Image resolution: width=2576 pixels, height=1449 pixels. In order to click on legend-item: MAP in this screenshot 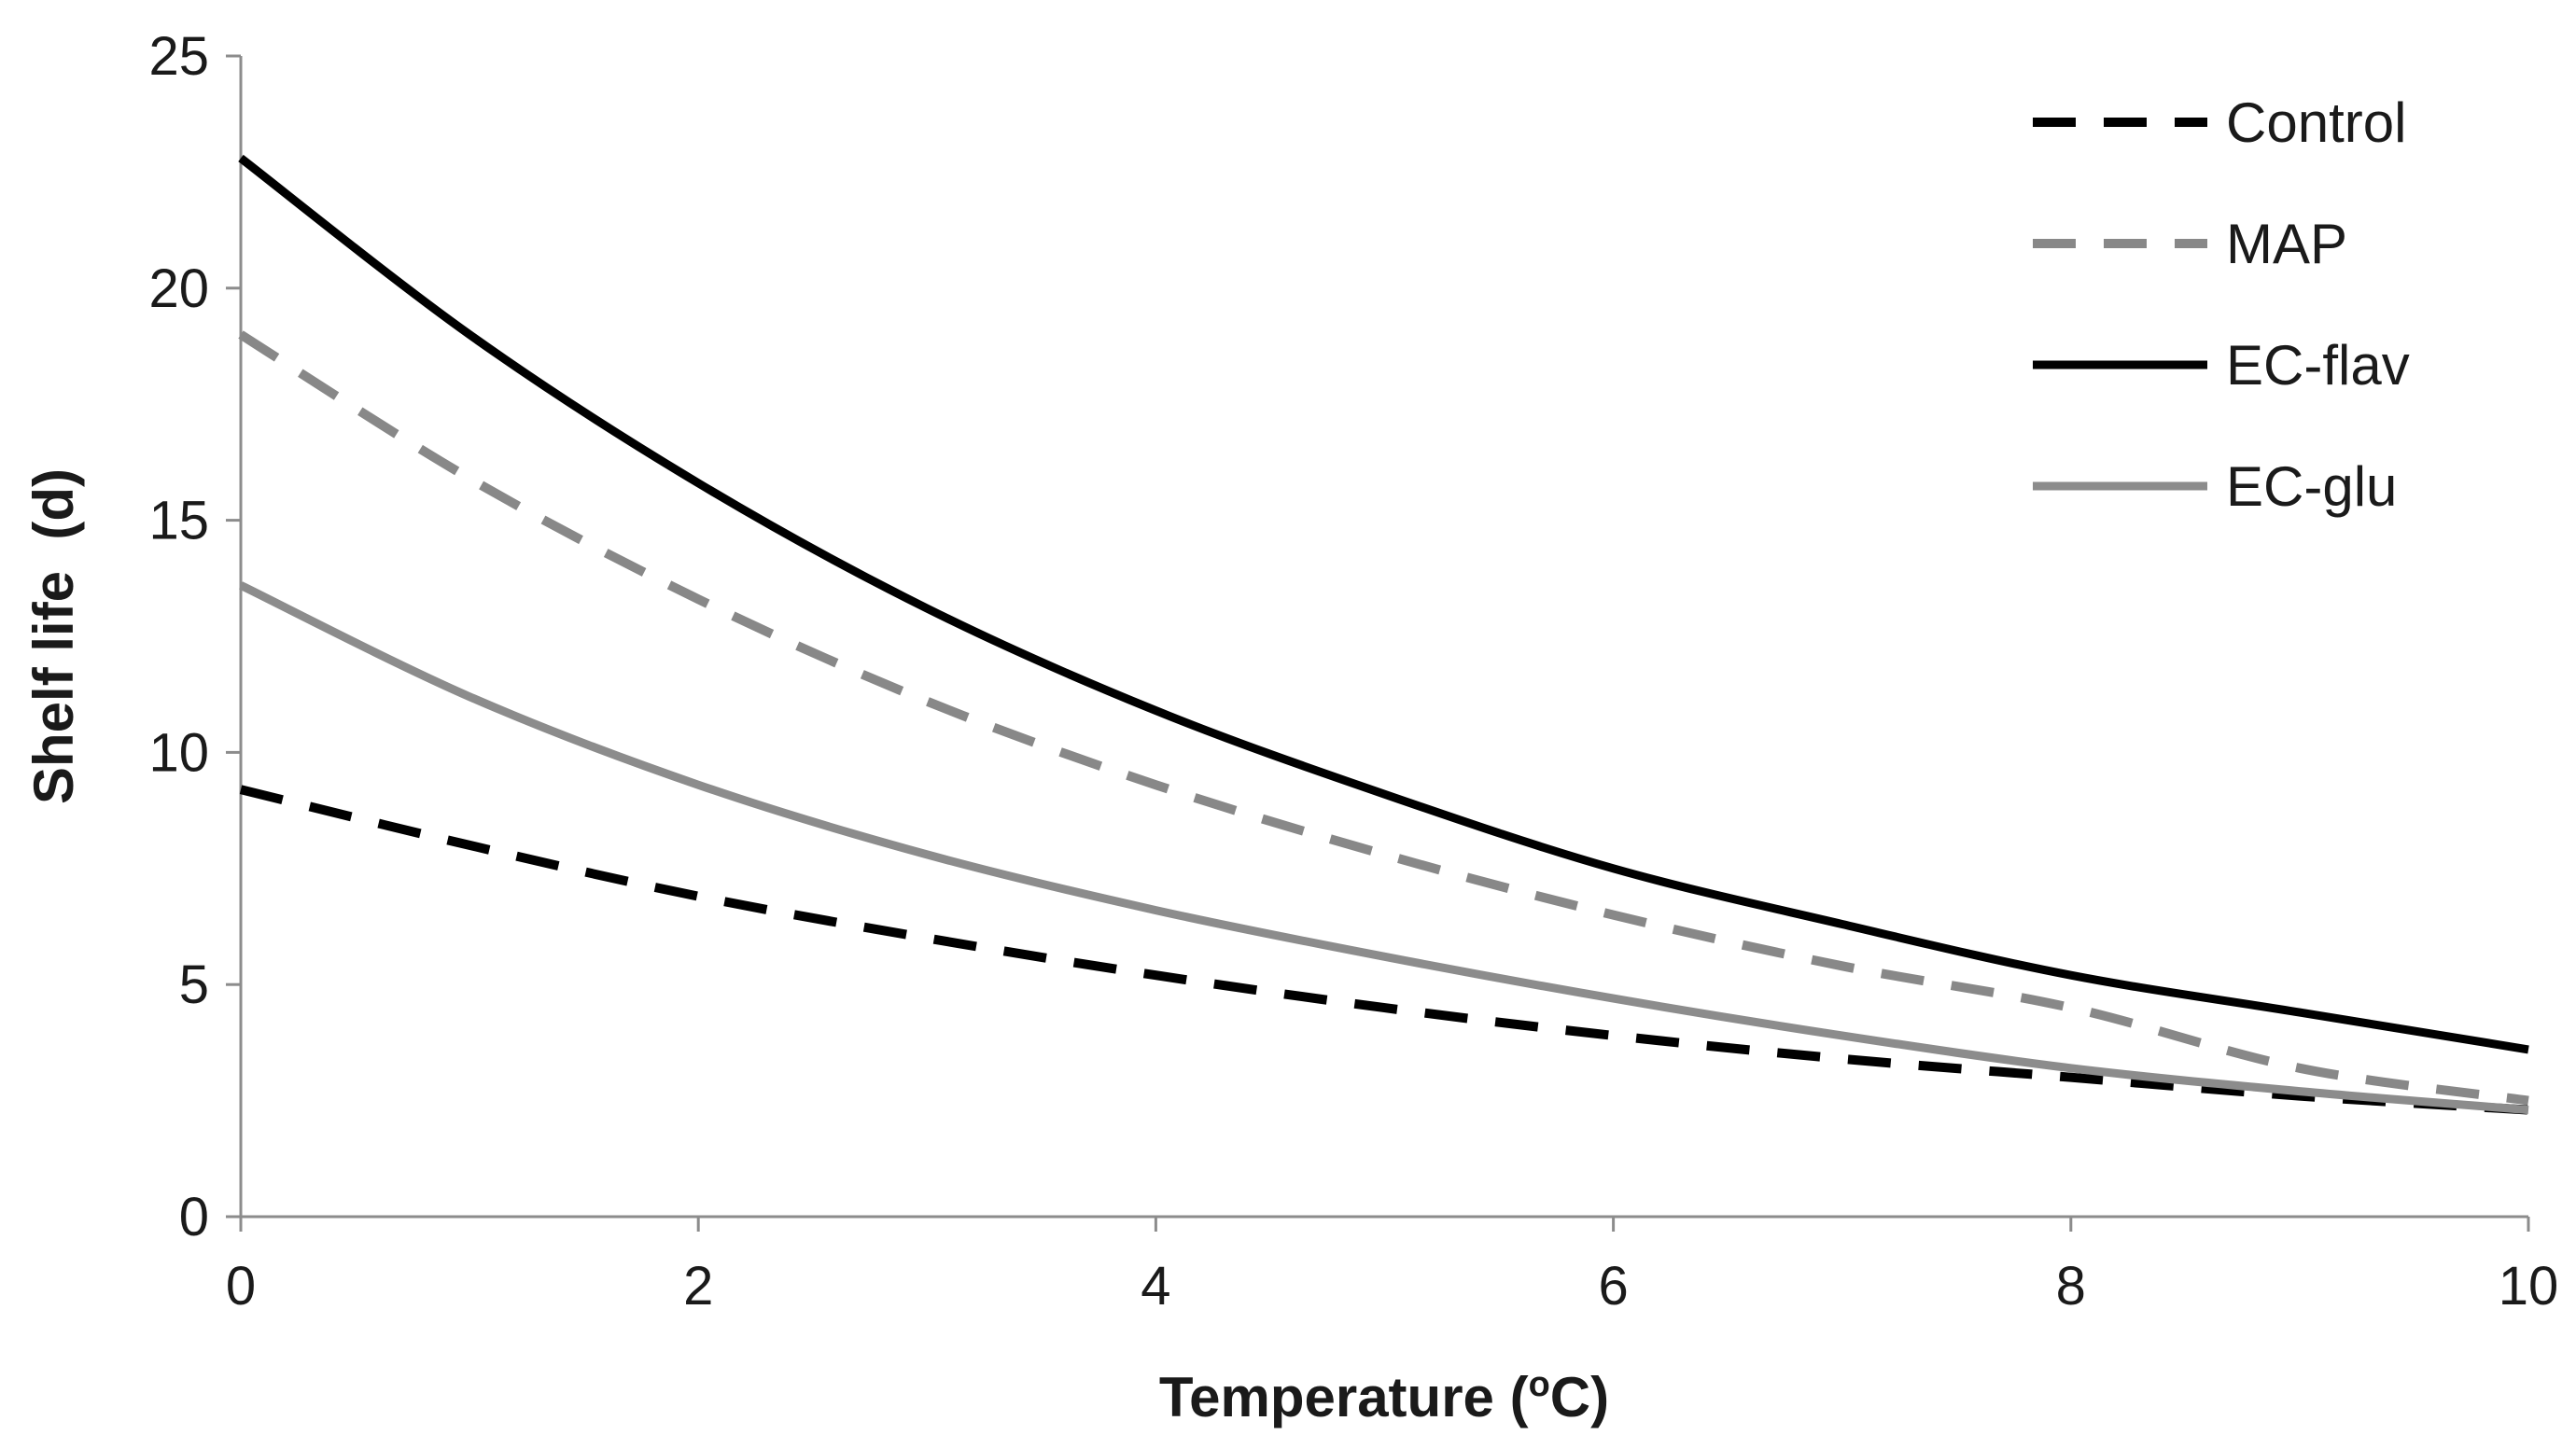, I will do `click(2190, 244)`.